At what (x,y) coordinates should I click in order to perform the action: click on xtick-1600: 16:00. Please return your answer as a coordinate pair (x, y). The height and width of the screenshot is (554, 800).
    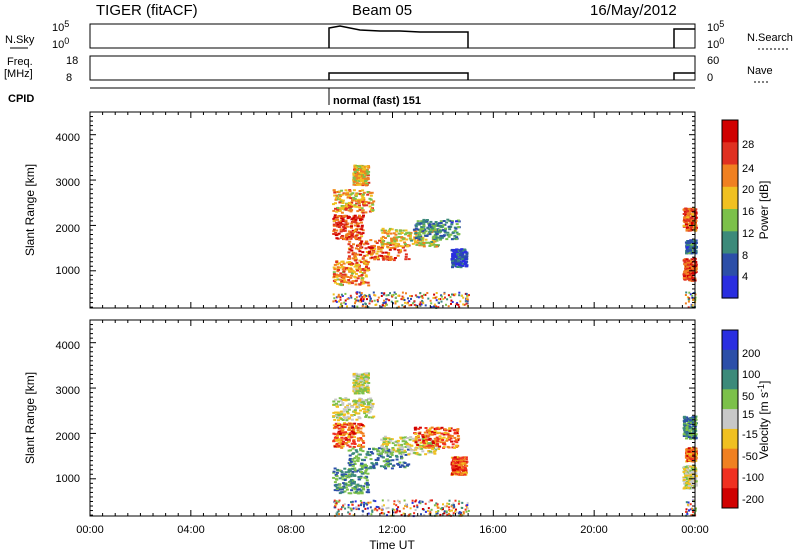
    Looking at the image, I should click on (493, 530).